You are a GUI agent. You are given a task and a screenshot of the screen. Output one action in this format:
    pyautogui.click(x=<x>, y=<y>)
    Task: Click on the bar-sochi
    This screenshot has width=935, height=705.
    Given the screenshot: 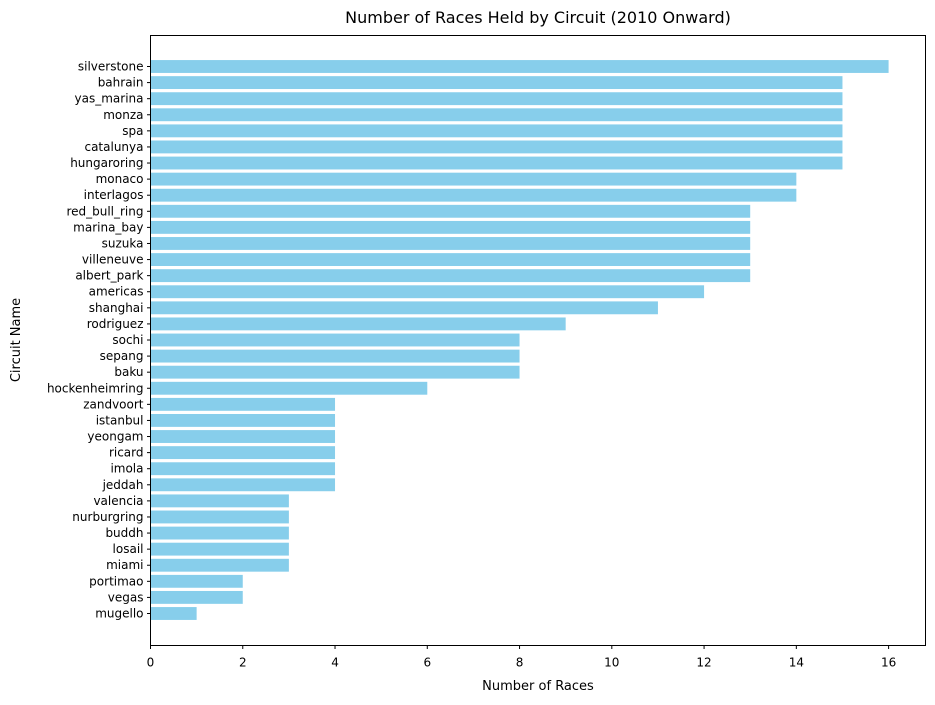 What is the action you would take?
    pyautogui.click(x=335, y=340)
    